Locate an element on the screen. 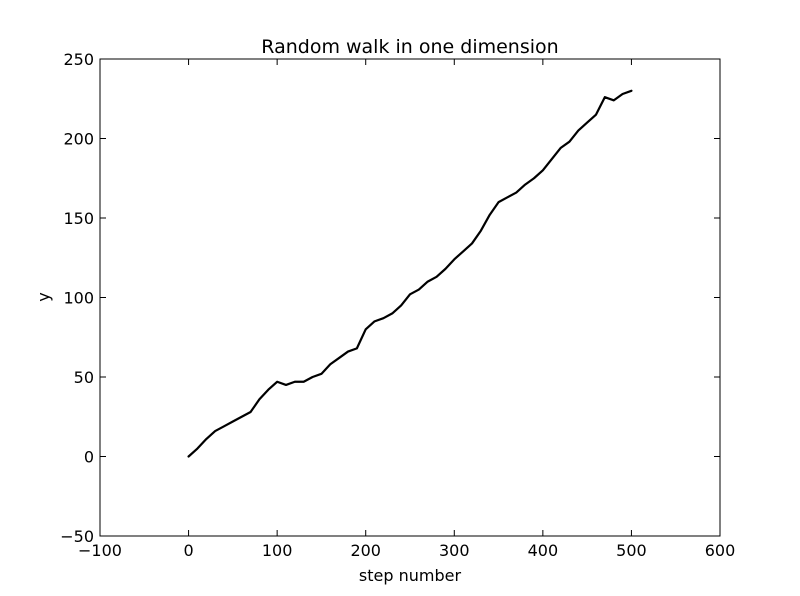 The width and height of the screenshot is (800, 596). x-tick-label: 0 is located at coordinates (188, 550).